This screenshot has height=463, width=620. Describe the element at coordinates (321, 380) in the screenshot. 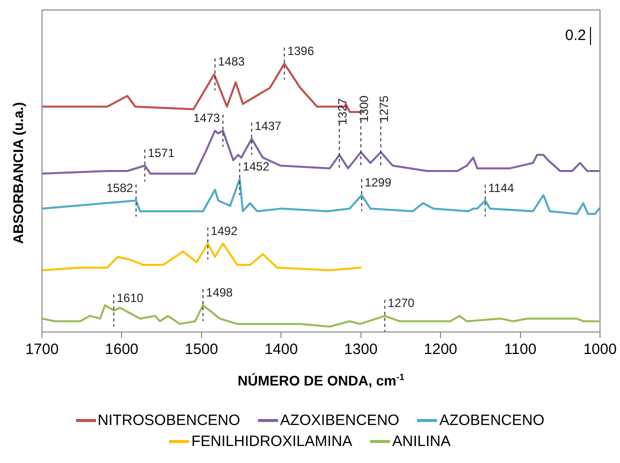

I see `x-axis-title: NÚMERO DE ONDA, cm$^{-1}$` at that location.